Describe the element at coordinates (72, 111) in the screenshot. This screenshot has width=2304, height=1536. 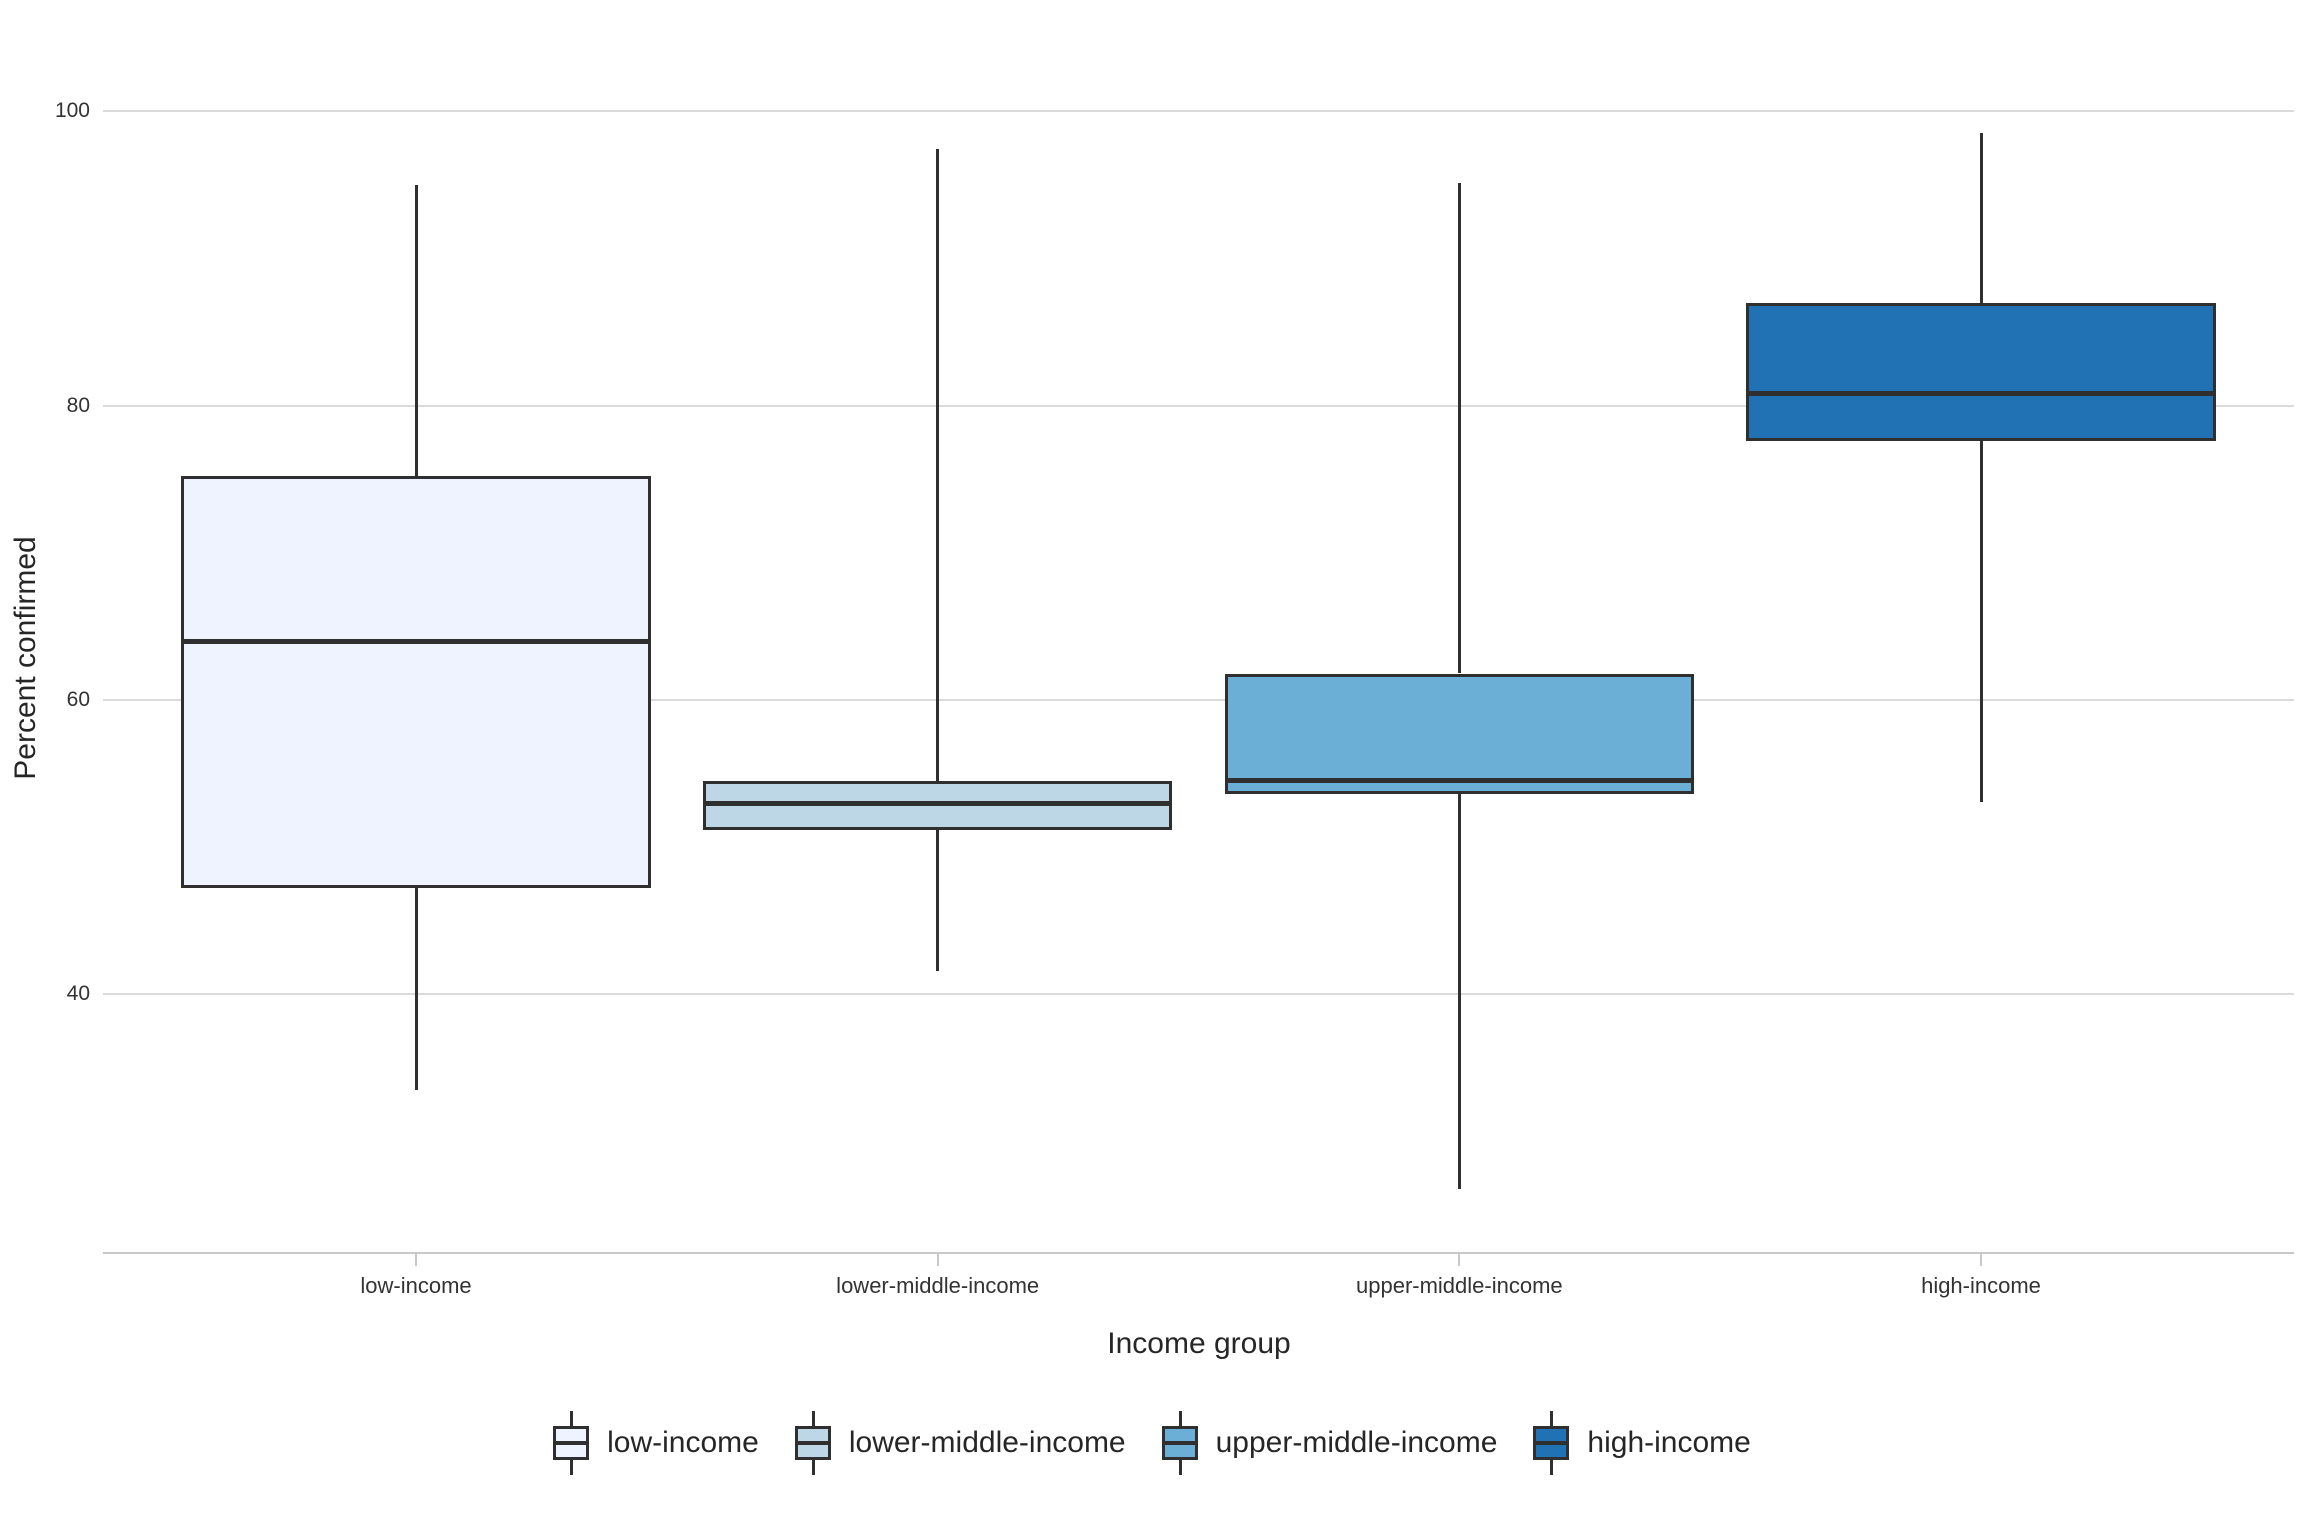
I see `y-tick-label-100: 100` at that location.